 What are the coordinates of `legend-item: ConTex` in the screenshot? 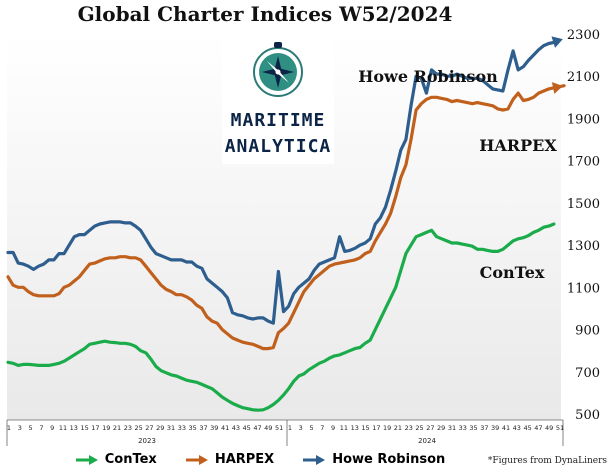 It's located at (116, 459).